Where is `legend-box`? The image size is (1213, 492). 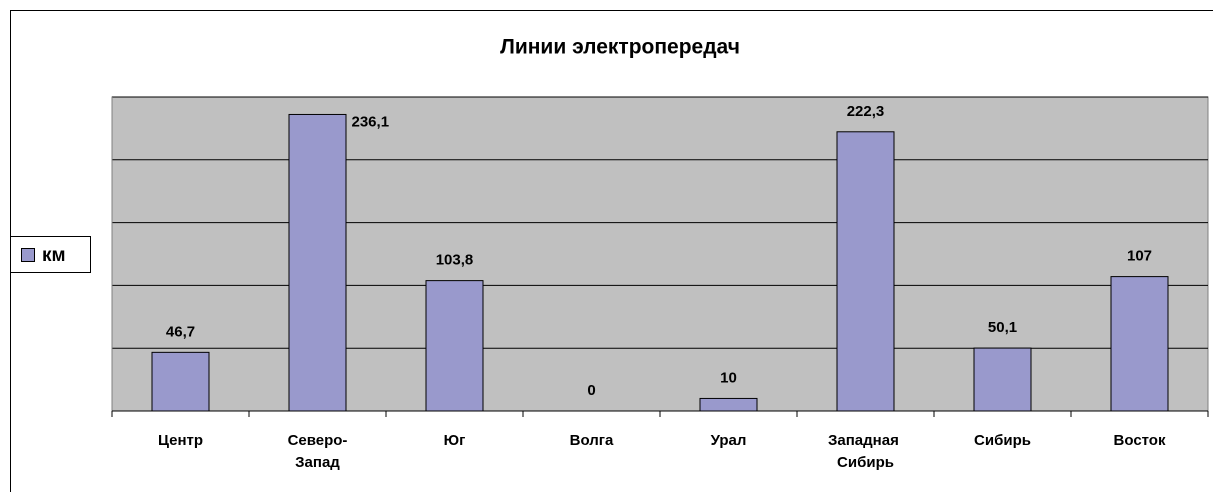 legend-box is located at coordinates (50, 254).